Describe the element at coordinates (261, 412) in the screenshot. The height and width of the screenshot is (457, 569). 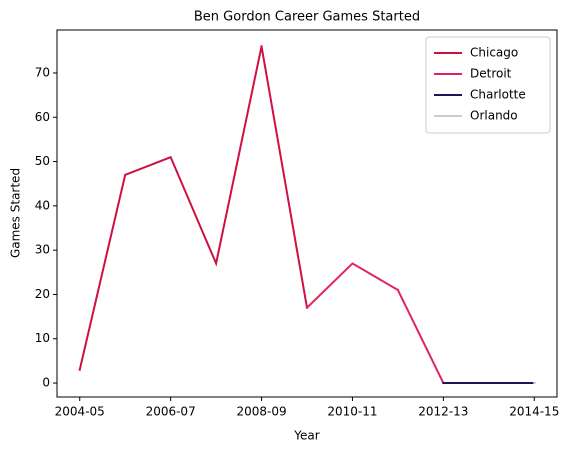
I see `x-tick-label: 2008-09` at that location.